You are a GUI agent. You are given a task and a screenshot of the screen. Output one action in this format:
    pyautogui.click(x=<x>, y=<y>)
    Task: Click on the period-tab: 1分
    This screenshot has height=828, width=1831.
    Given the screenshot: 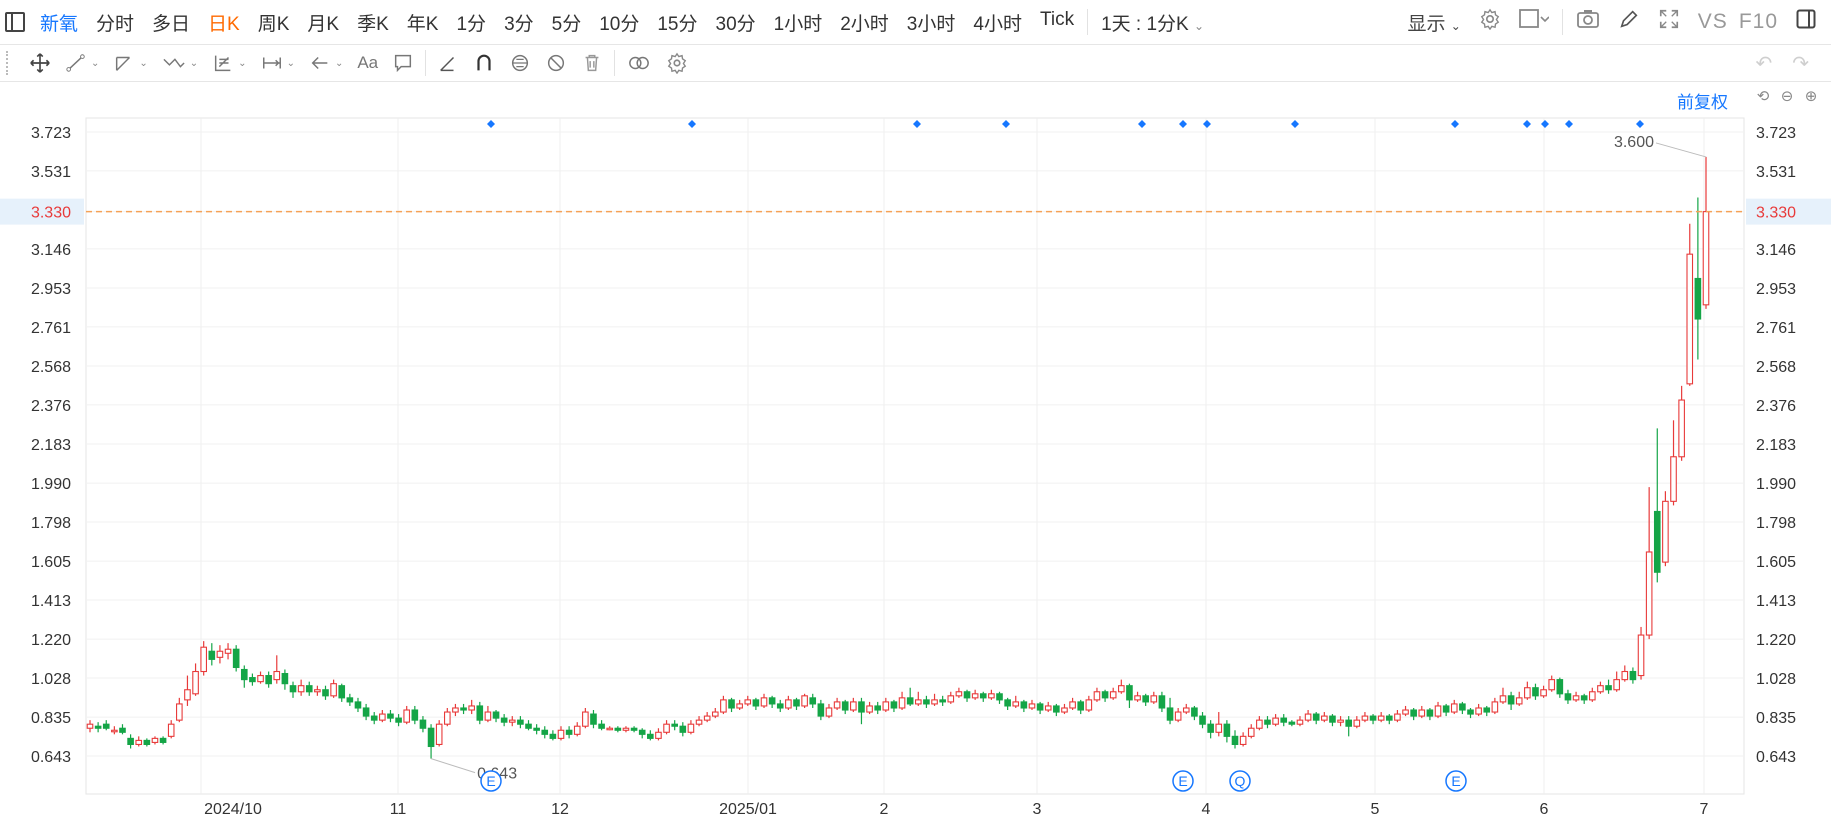 What is the action you would take?
    pyautogui.click(x=471, y=24)
    